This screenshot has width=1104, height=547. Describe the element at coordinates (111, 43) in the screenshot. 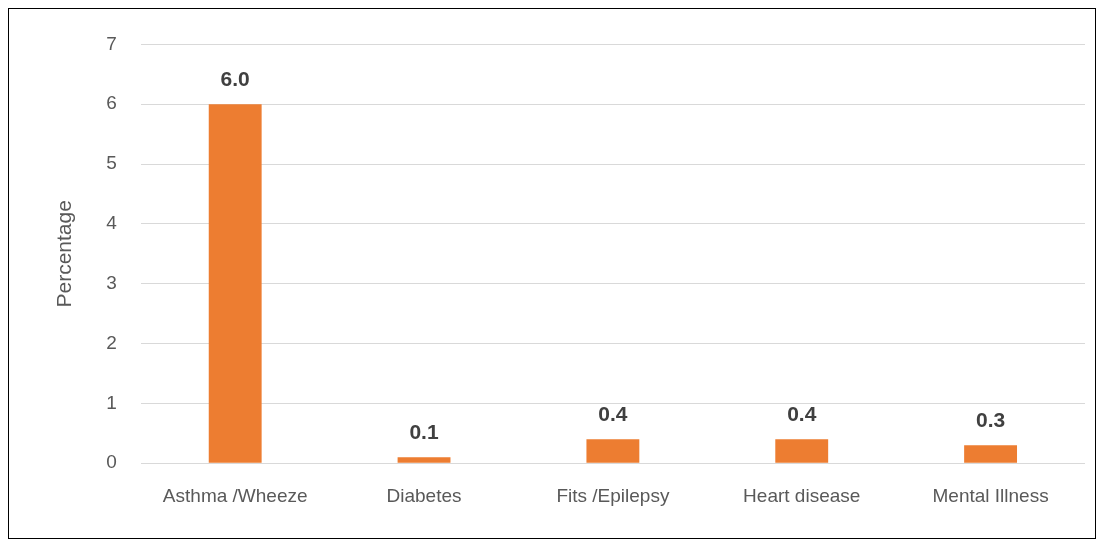

I see `y-tick-label: 7` at that location.